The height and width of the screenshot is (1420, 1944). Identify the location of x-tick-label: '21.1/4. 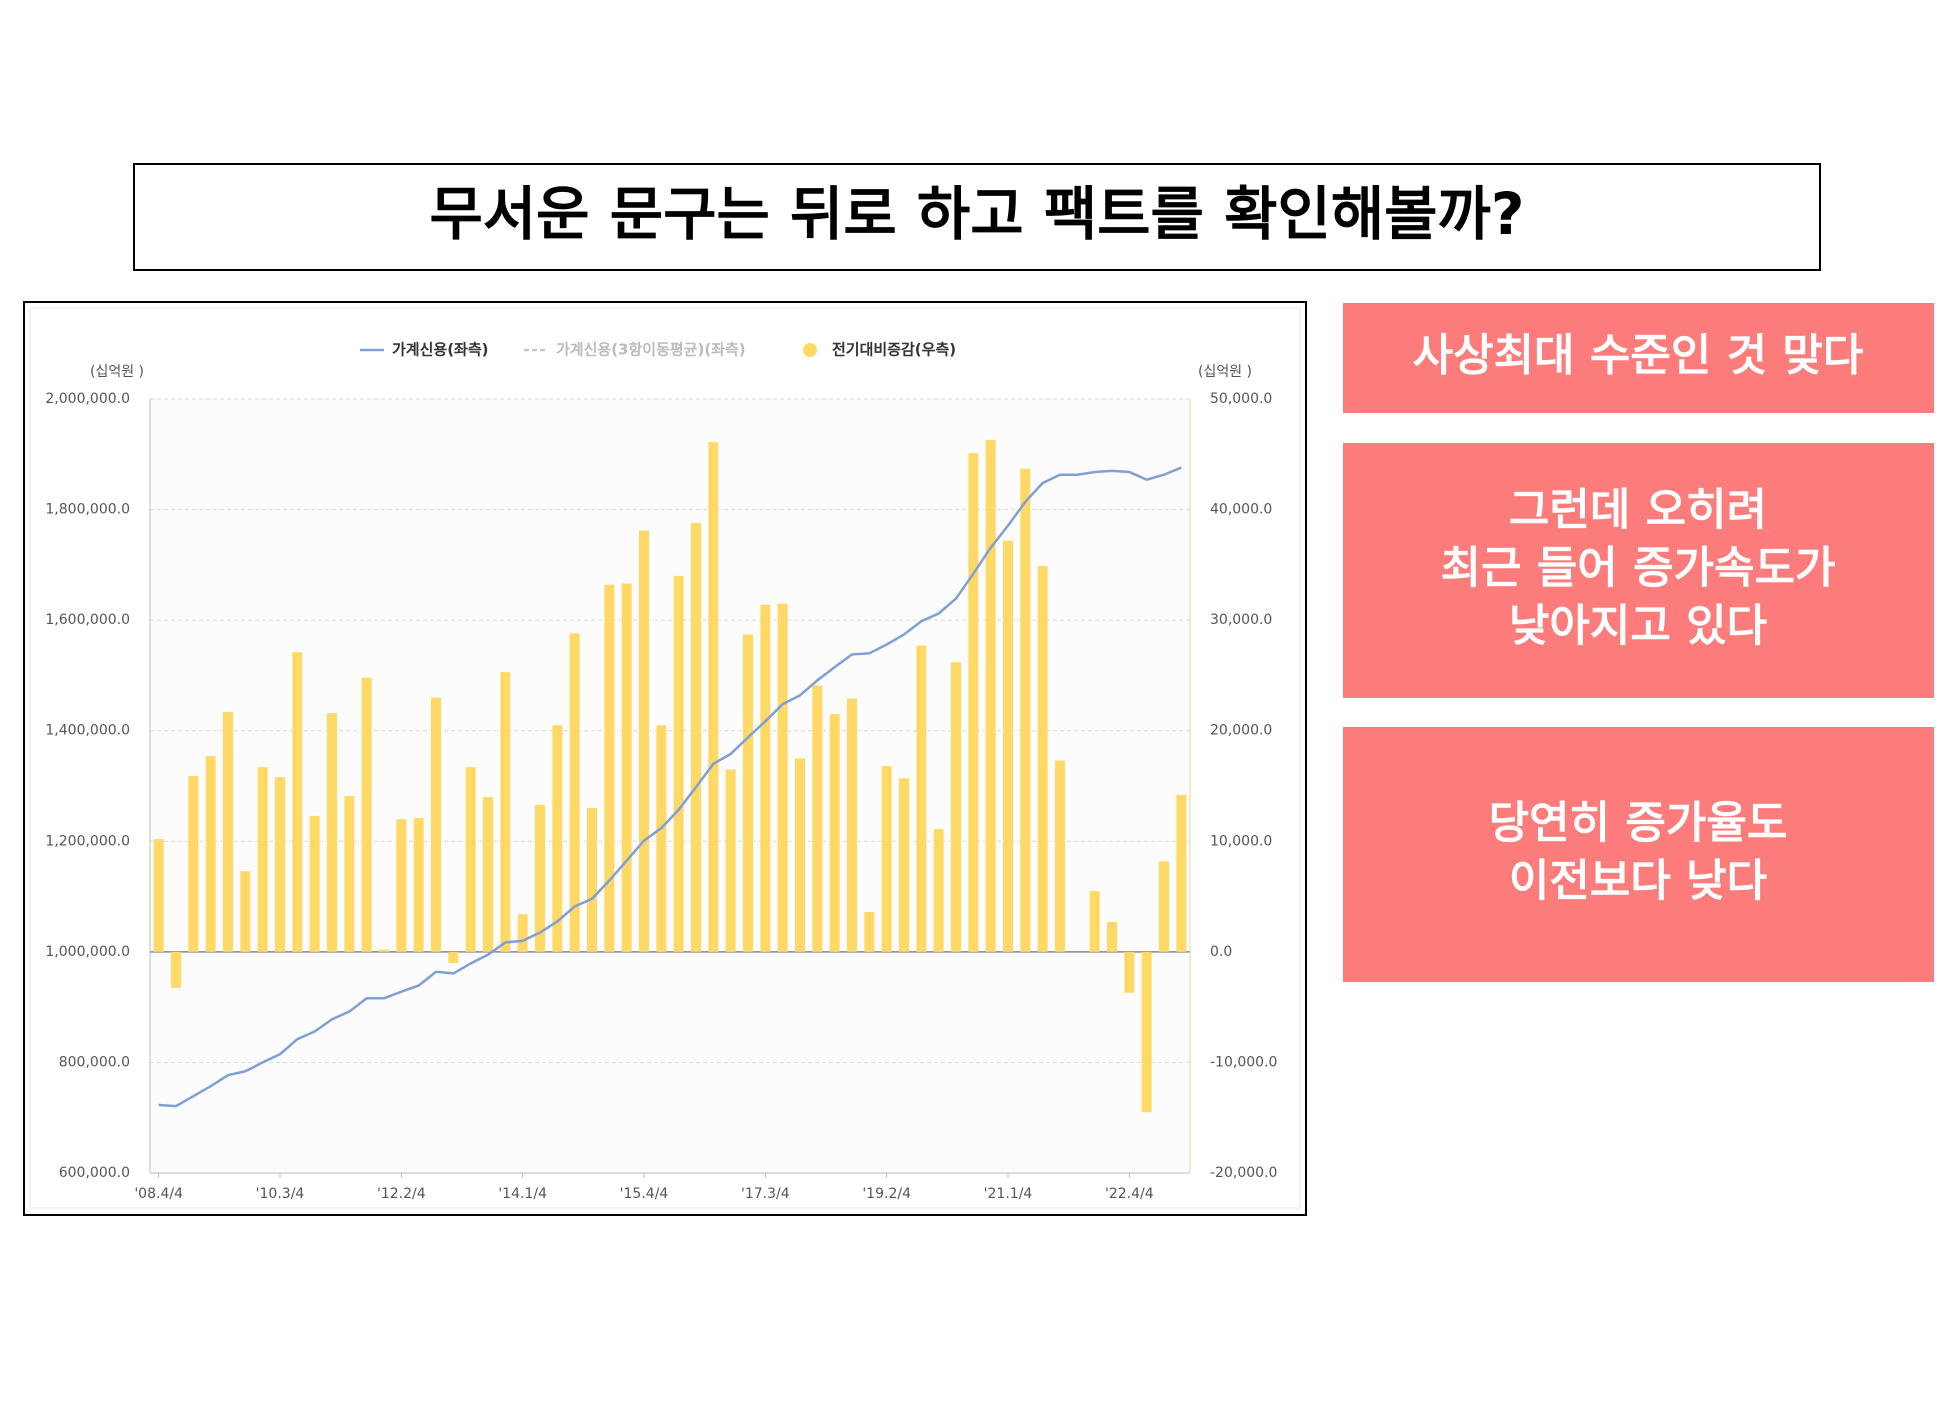
(1008, 1194).